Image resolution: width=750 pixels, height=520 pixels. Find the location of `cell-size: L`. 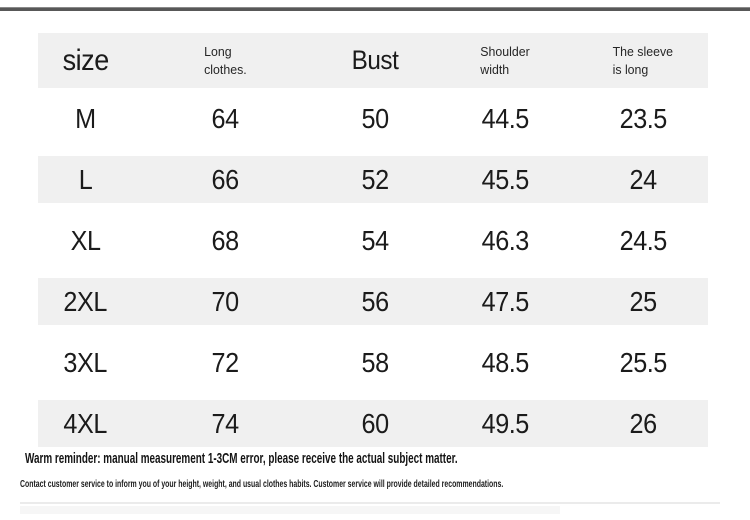

cell-size: L is located at coordinates (85, 179).